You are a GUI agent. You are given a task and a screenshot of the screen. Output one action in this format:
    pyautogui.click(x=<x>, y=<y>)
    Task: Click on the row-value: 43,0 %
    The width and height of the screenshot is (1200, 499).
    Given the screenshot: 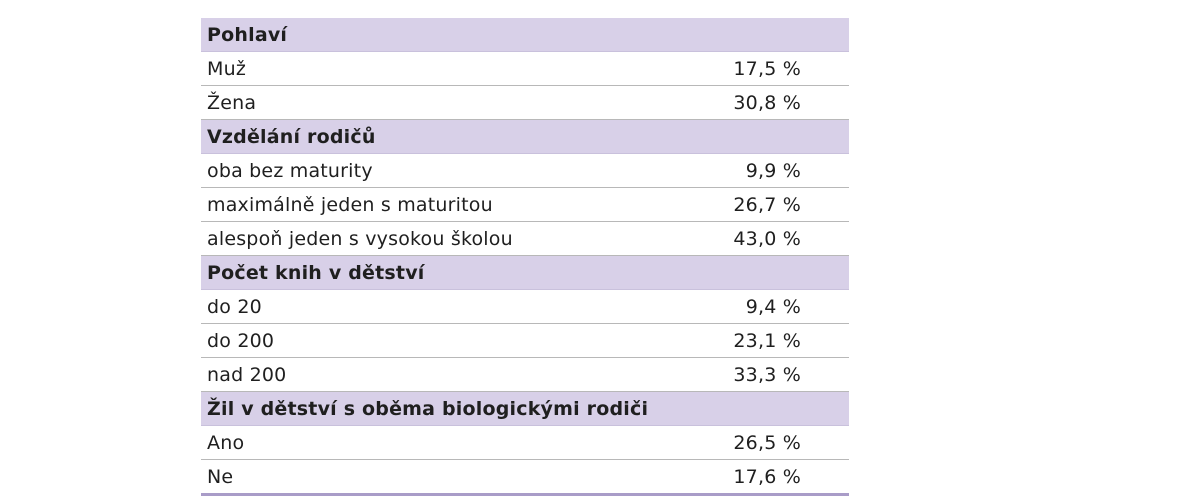 What is the action you would take?
    pyautogui.click(x=767, y=238)
    